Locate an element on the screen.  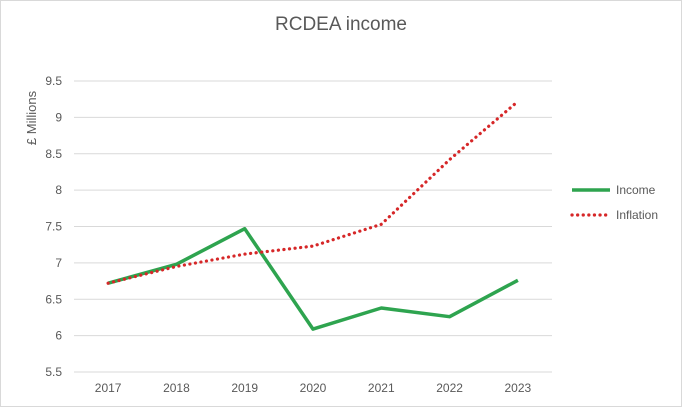
y-tick-label: 6 is located at coordinates (58, 336).